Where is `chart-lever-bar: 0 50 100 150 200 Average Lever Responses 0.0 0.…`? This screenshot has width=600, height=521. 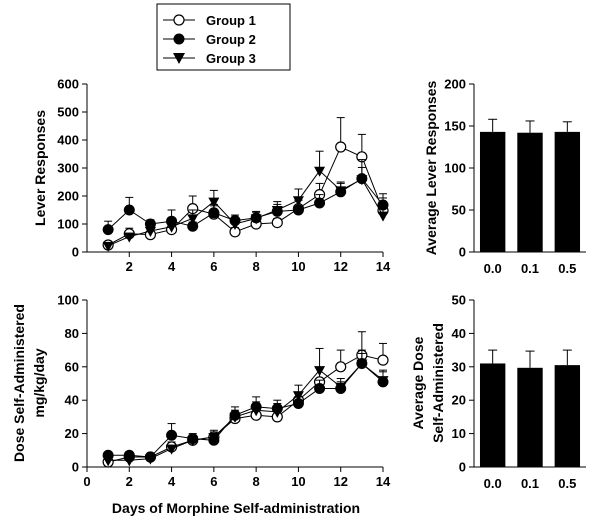
chart-lever-bar: 0 50 100 150 200 Average Lever Responses 0.0 0.… is located at coordinates (504, 176).